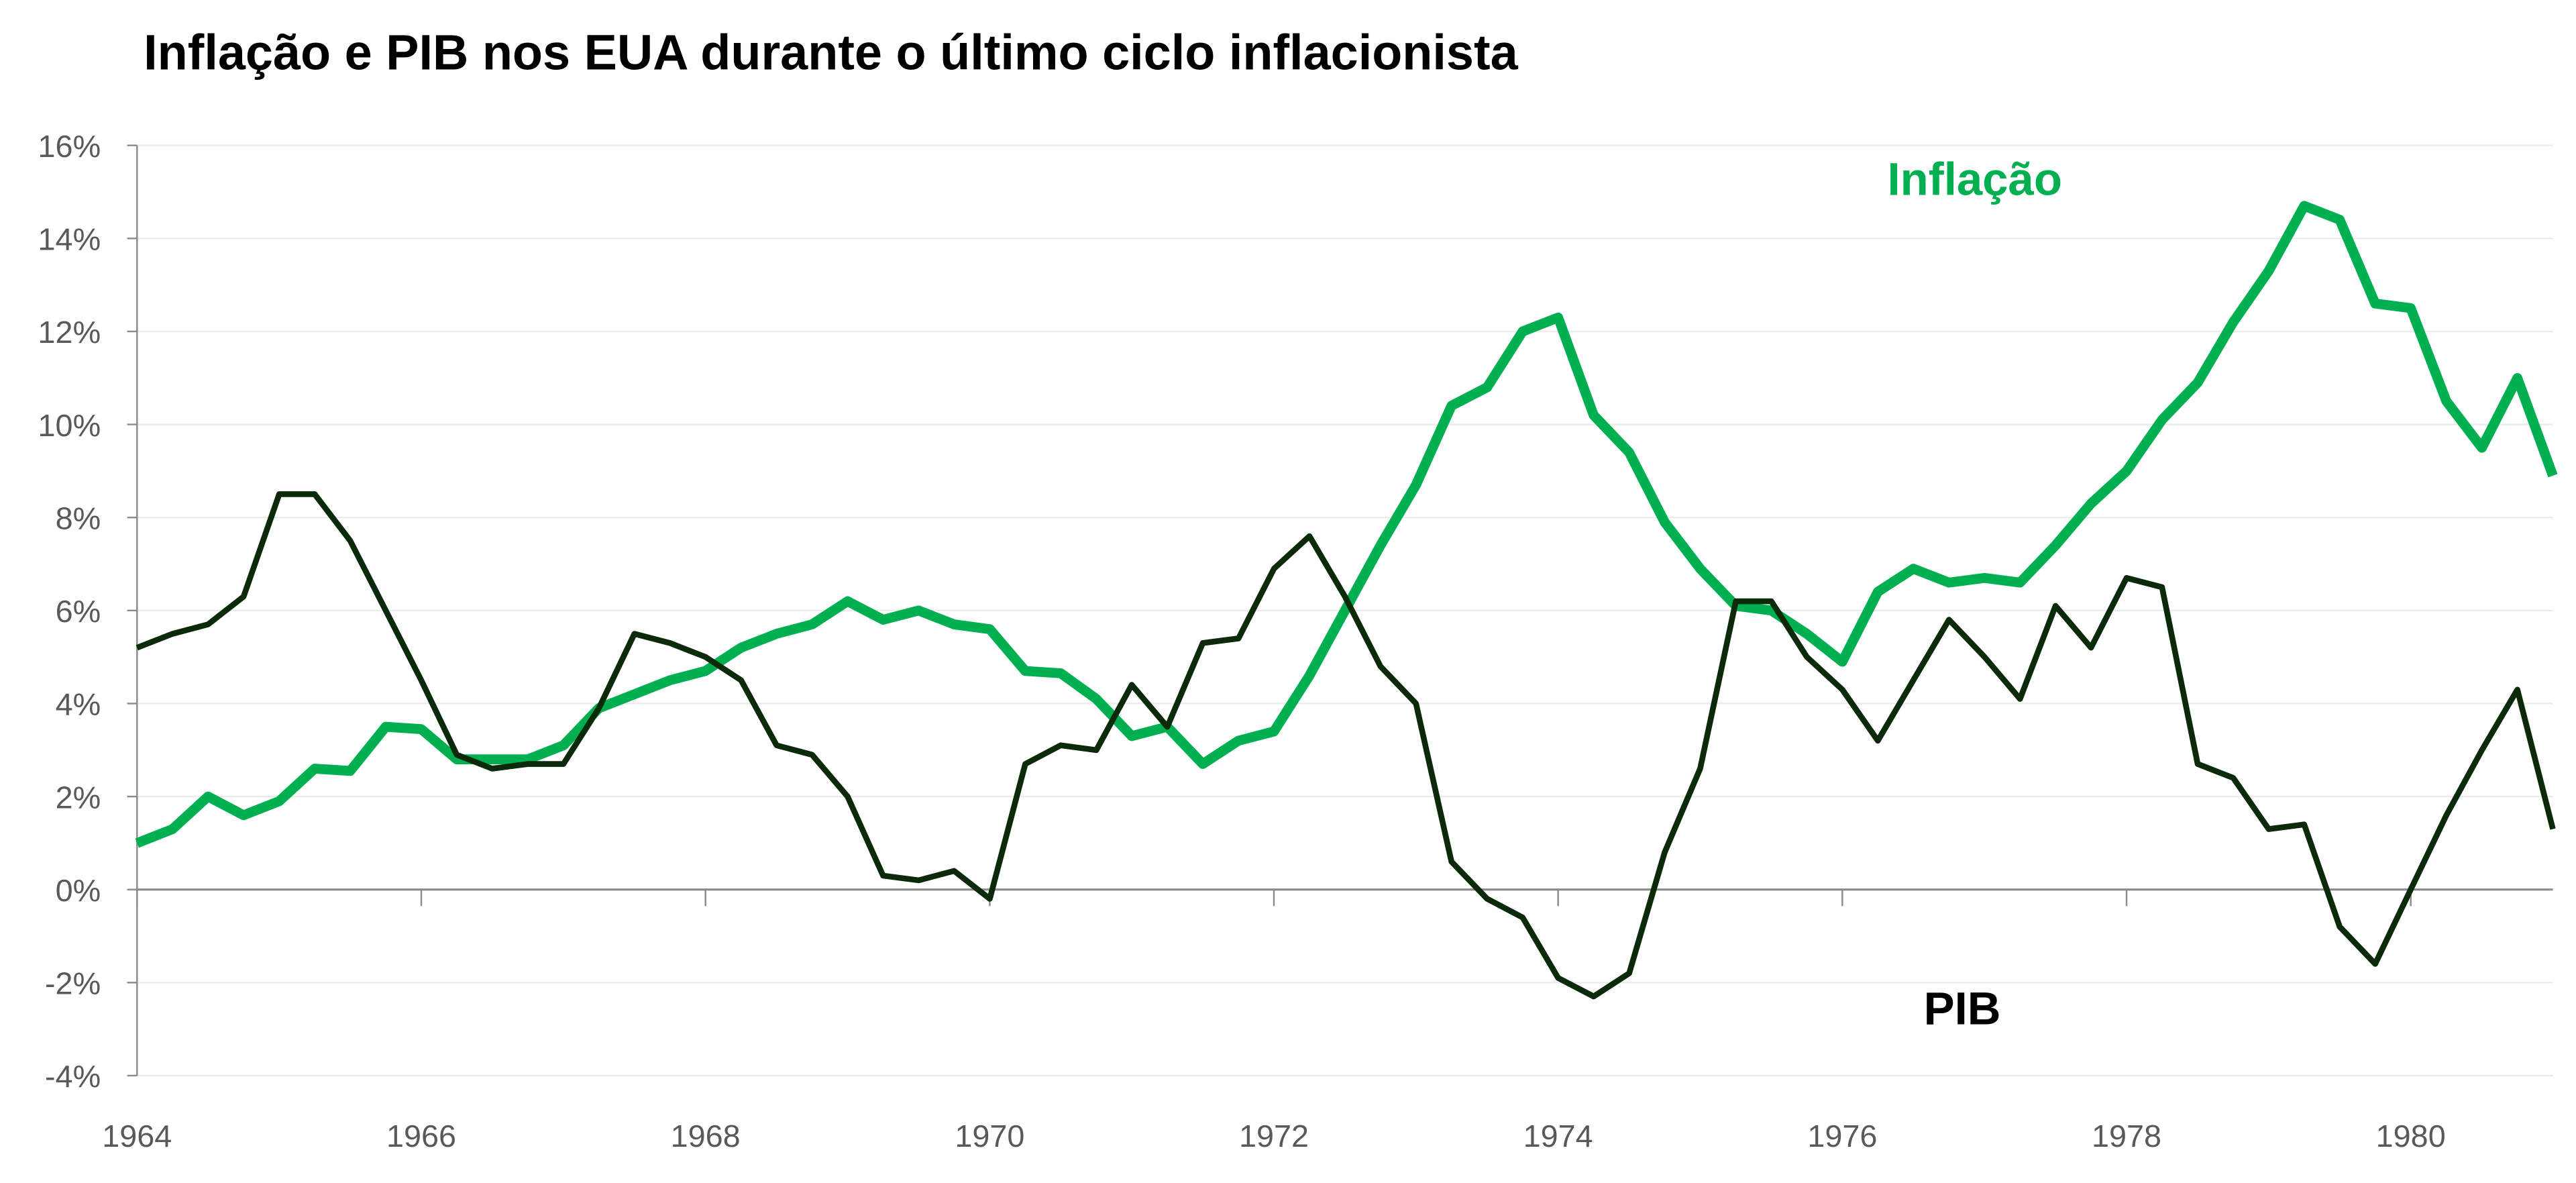 Image resolution: width=2576 pixels, height=1183 pixels. What do you see at coordinates (69, 239) in the screenshot?
I see `y-tick-label: 14%` at bounding box center [69, 239].